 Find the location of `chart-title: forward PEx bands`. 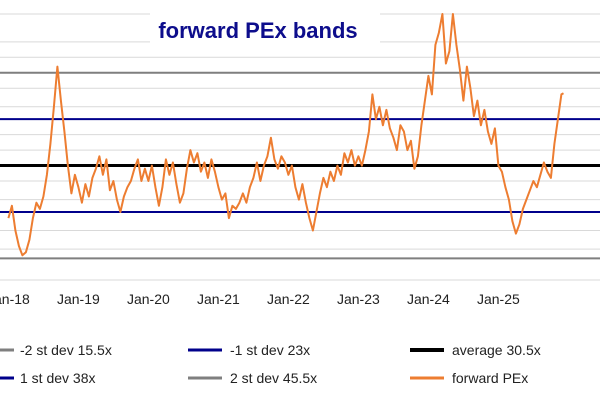

chart-title: forward PEx bands is located at coordinates (257, 30).